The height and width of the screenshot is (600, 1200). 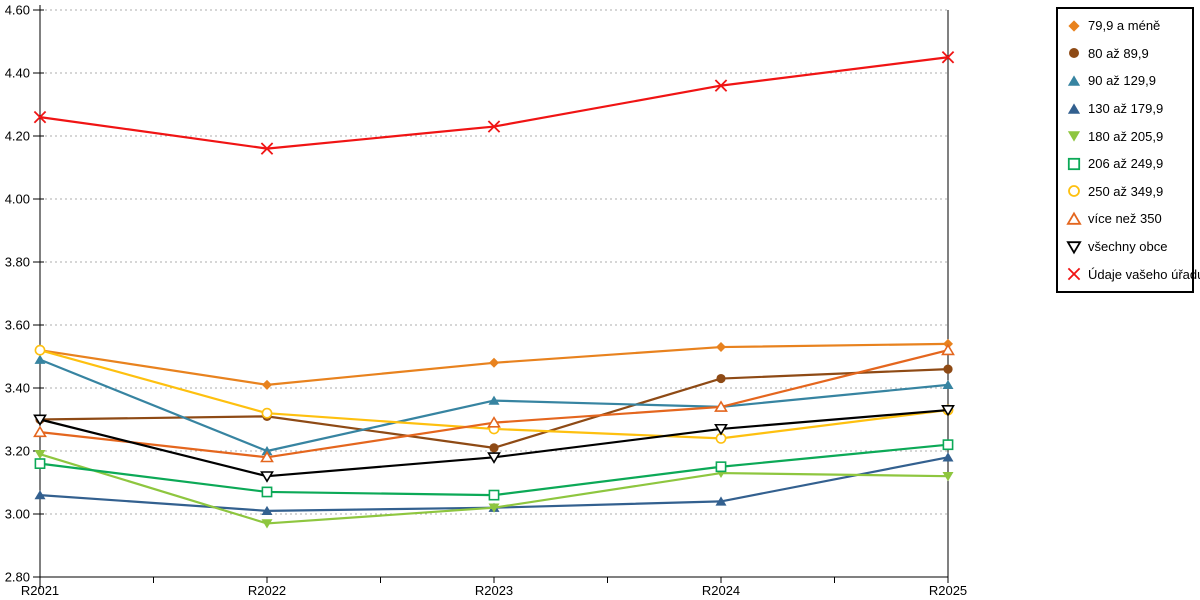 What do you see at coordinates (721, 590) in the screenshot?
I see `x-axis-tick-label: R2024` at bounding box center [721, 590].